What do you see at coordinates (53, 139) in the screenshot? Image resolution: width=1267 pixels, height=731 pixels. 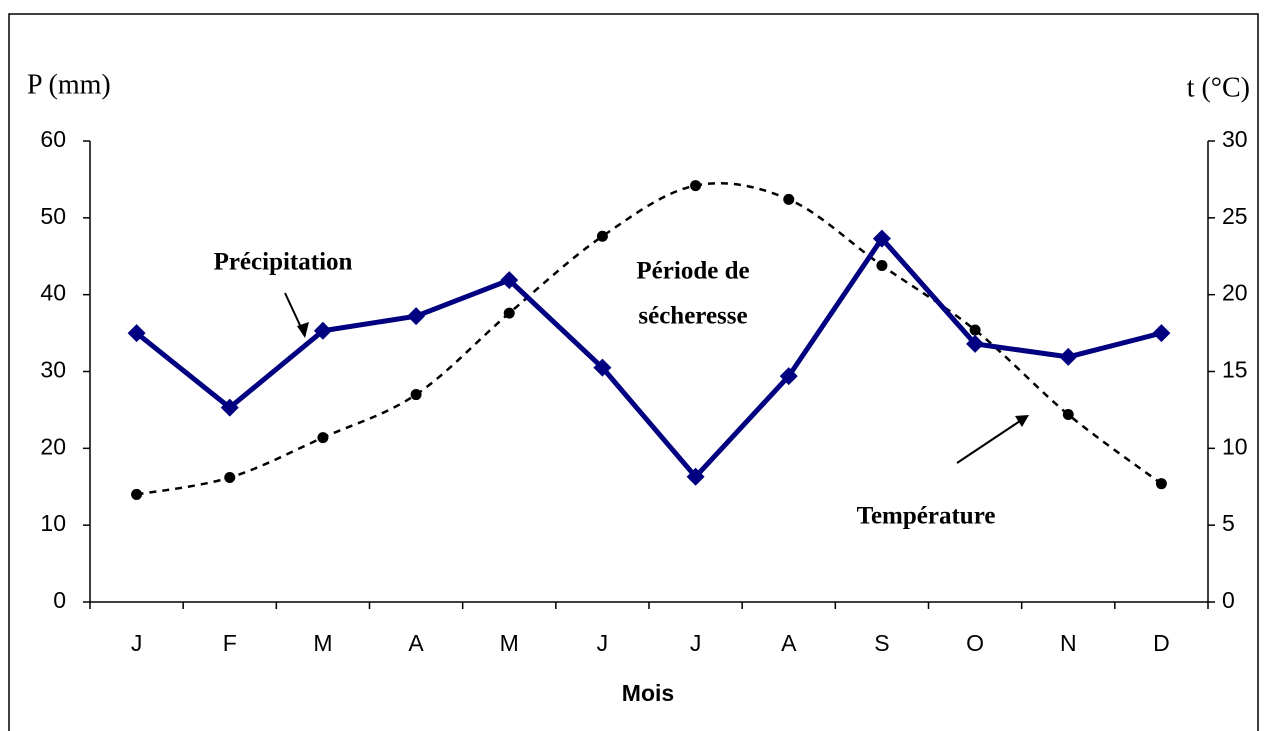 I see `y-tick-label: 60` at bounding box center [53, 139].